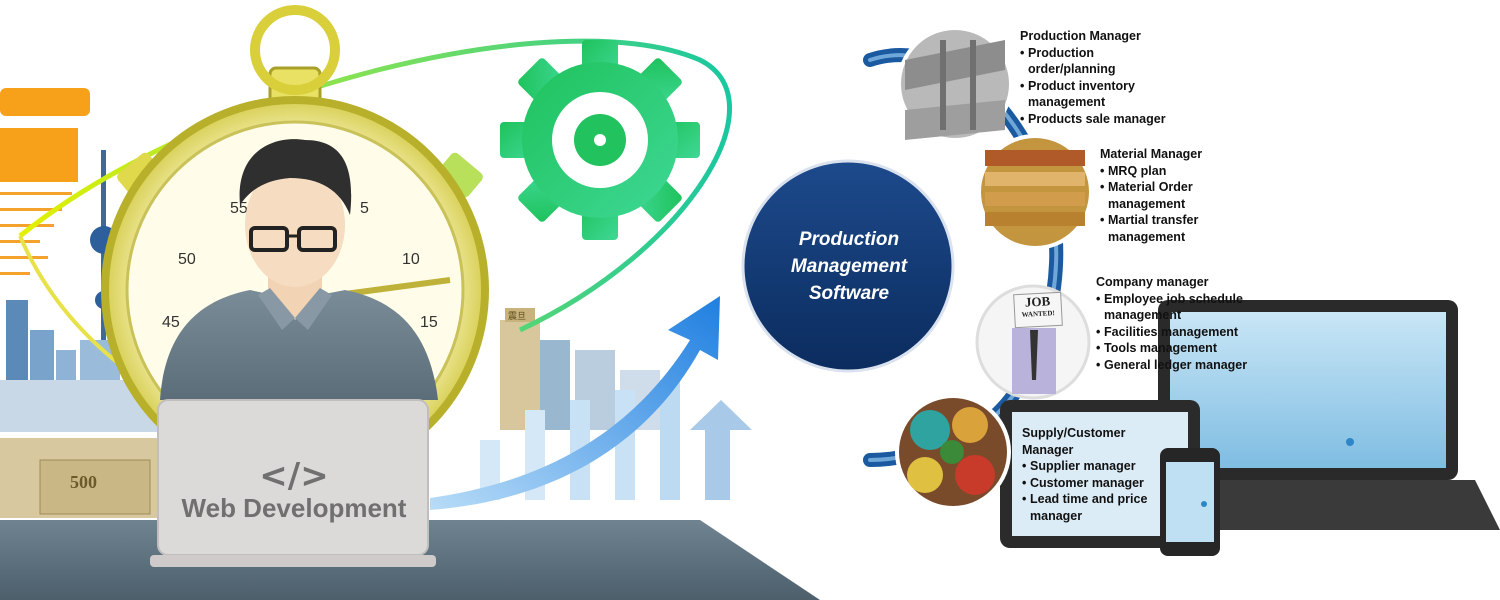 Image resolution: width=1500 pixels, height=600 pixels. Describe the element at coordinates (1095, 119) in the screenshot. I see `module-item: Products sale manager` at that location.